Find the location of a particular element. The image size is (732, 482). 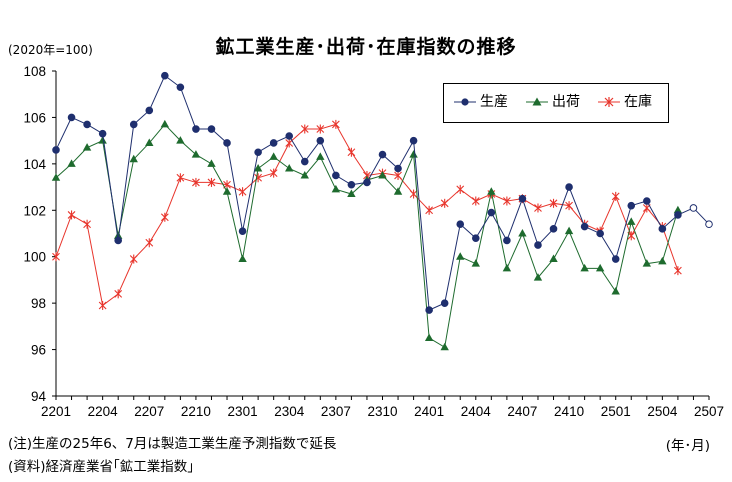

x-tick-label: 2401 is located at coordinates (429, 411).